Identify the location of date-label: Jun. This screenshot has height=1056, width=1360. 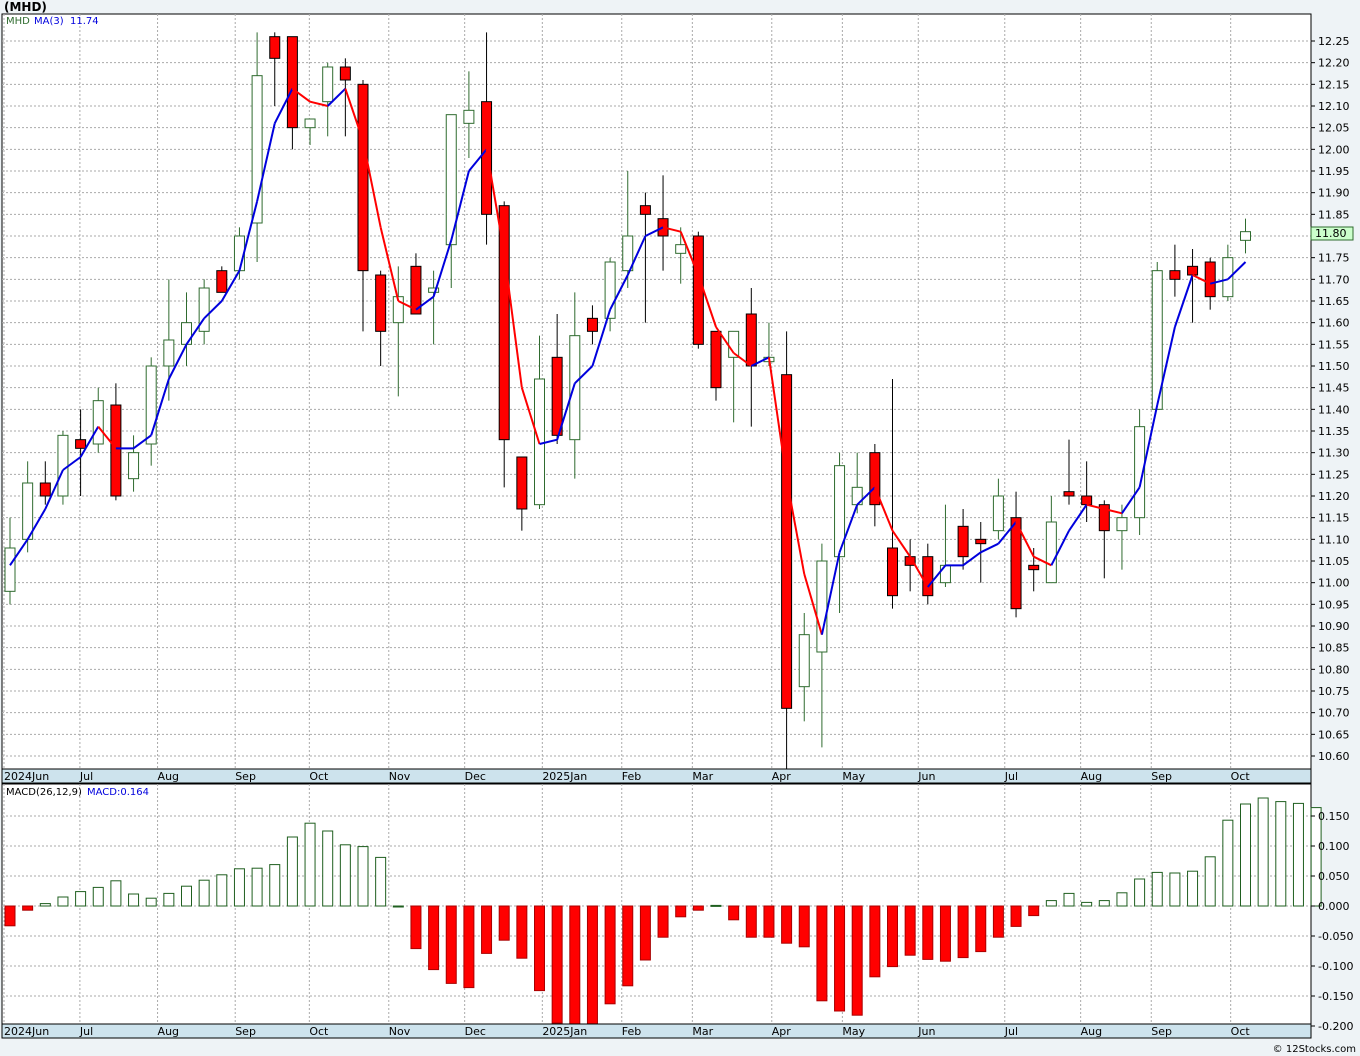
(926, 776).